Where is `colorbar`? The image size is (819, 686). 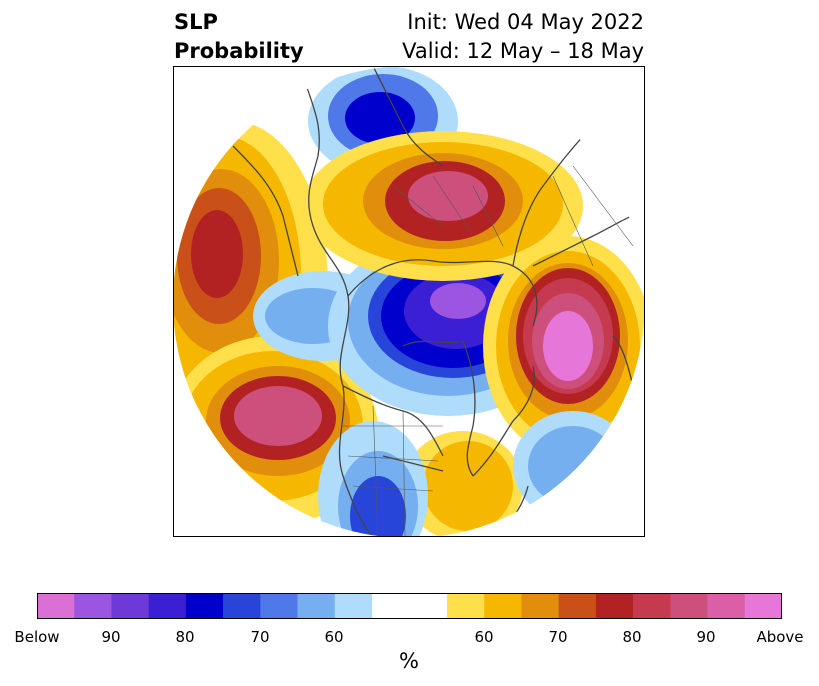
colorbar is located at coordinates (409, 606).